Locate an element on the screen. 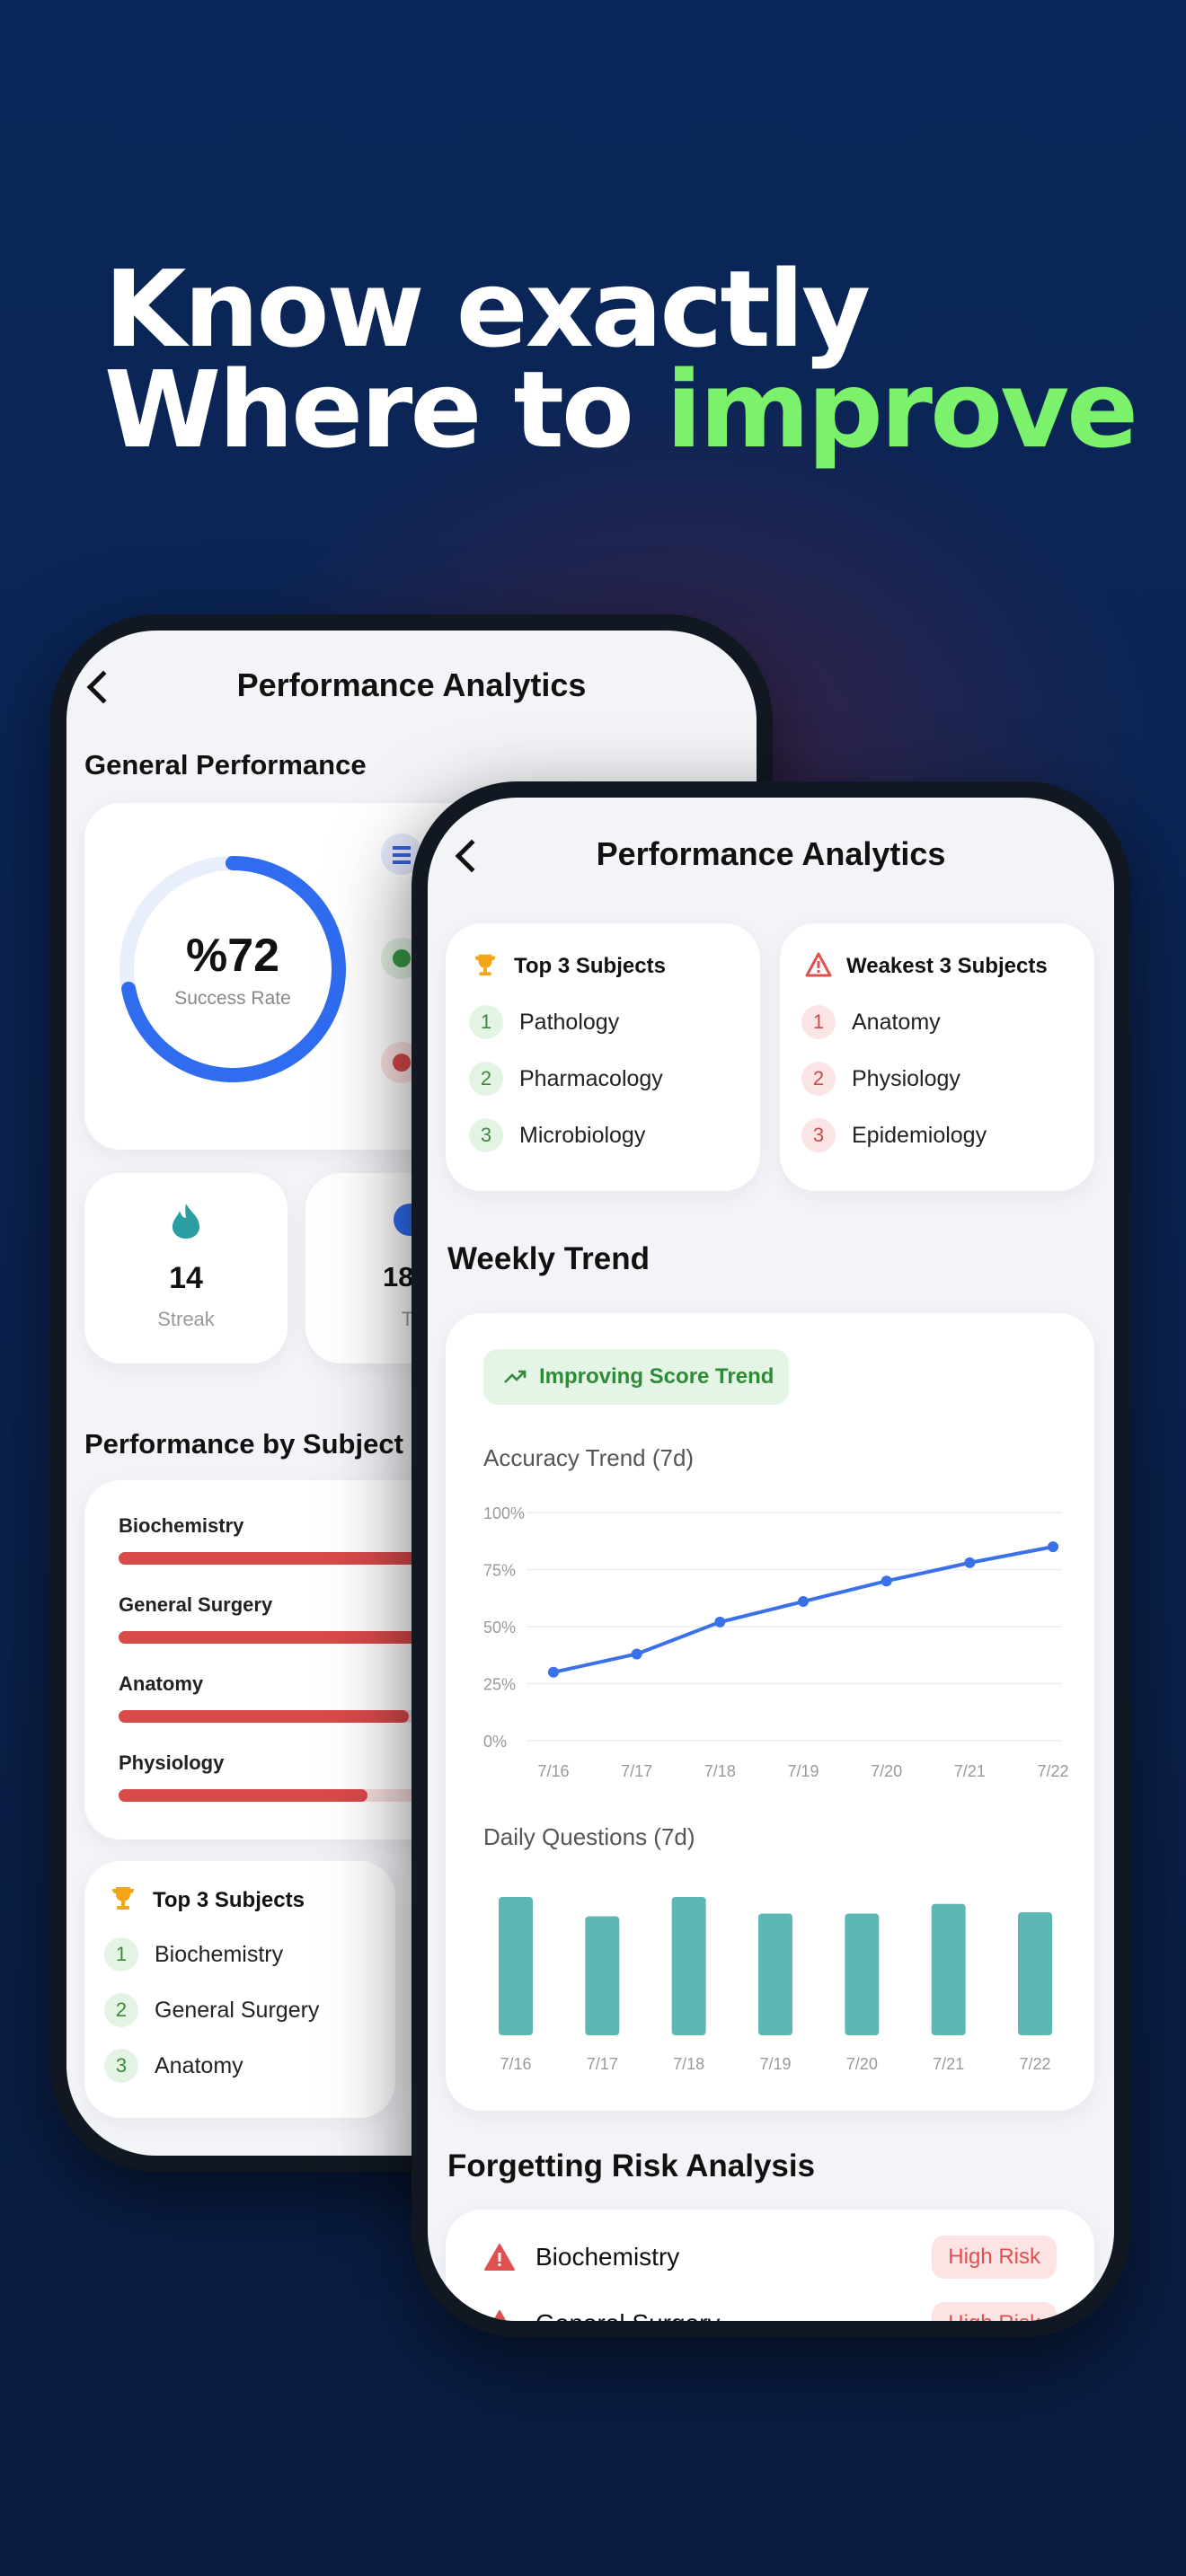 The height and width of the screenshot is (2576, 1186). rank-badge: 3 is located at coordinates (818, 1135).